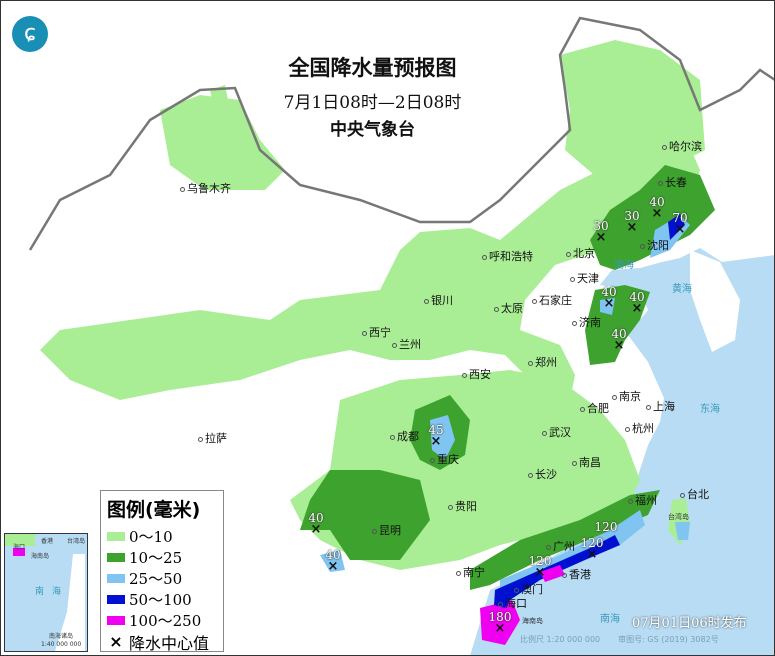 This screenshot has height=656, width=775. I want to click on city-label: 天津, so click(584, 278).